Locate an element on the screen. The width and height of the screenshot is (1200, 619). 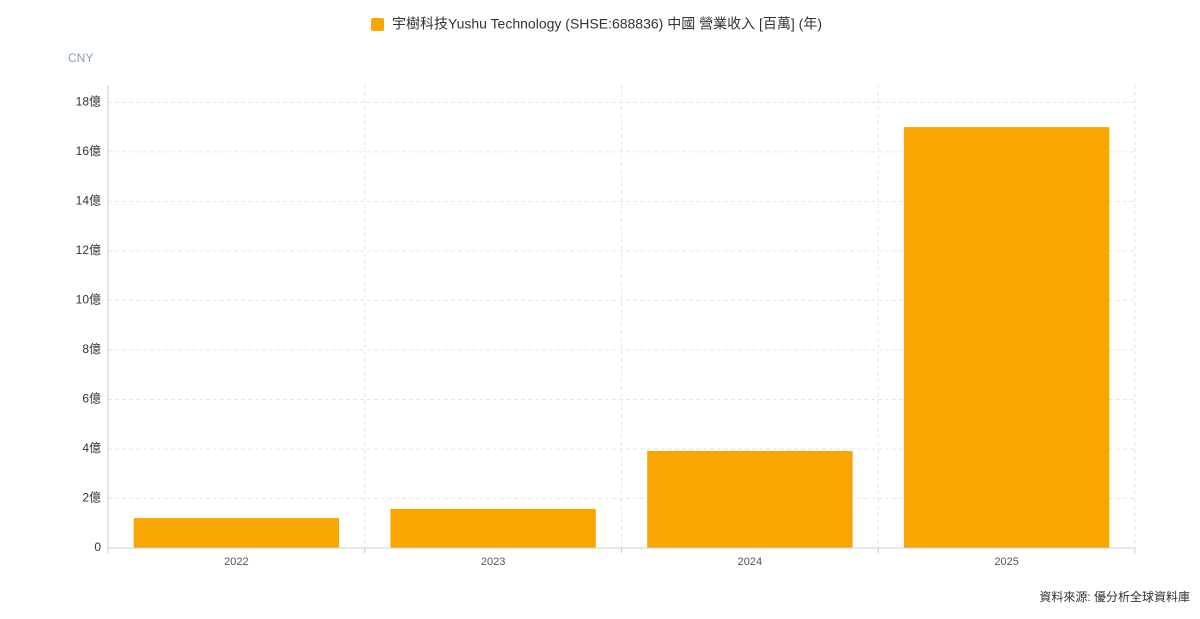
y-tick-label: 12億 is located at coordinates (88, 250).